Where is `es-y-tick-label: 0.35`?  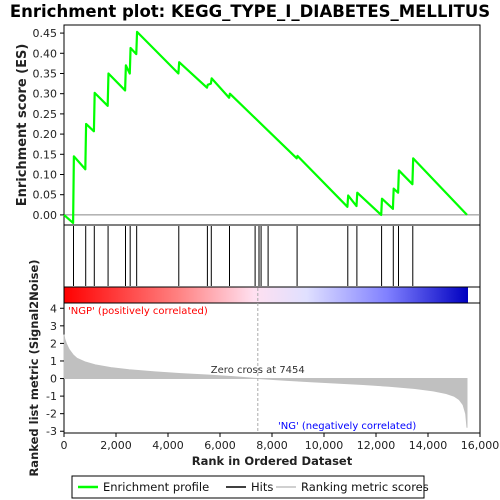 es-y-tick-label: 0.35 is located at coordinates (45, 73).